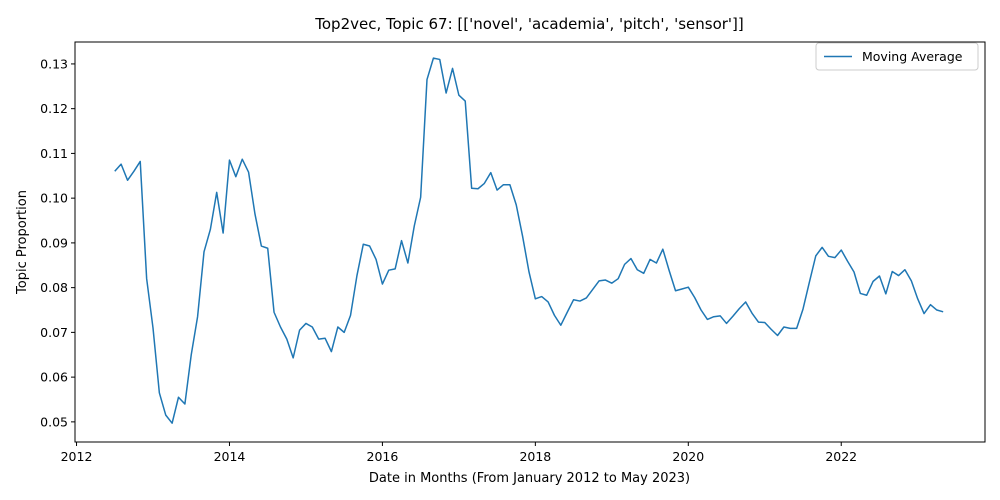 The height and width of the screenshot is (500, 1000). Describe the element at coordinates (54, 242) in the screenshot. I see `y-tick-label: 0.09` at that location.